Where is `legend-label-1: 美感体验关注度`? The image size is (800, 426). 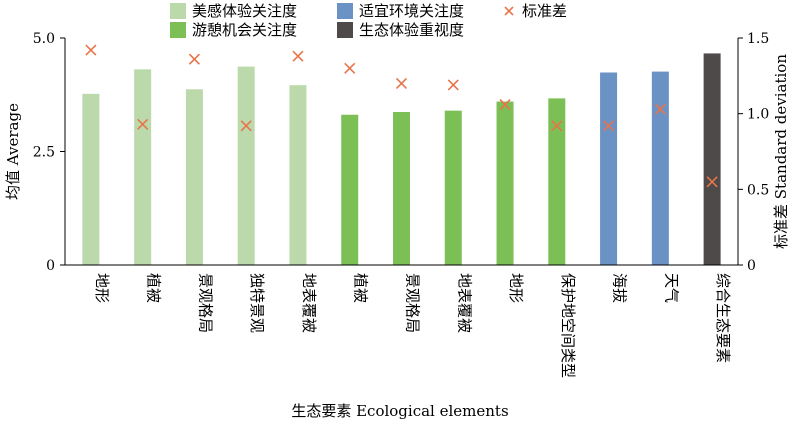
legend-label-1: 美感体验关注度 is located at coordinates (244, 11).